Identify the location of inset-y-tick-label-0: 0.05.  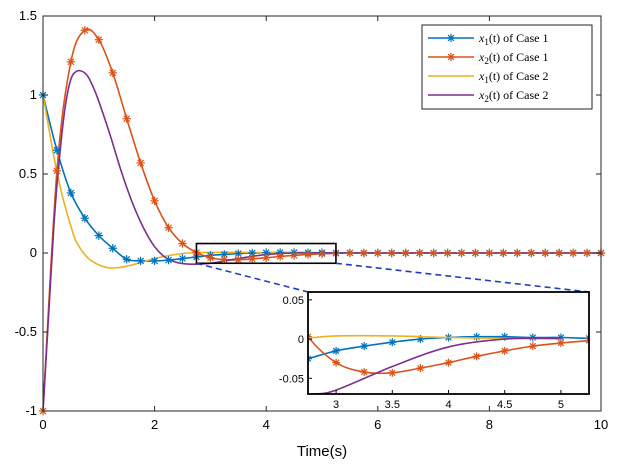
(293, 301).